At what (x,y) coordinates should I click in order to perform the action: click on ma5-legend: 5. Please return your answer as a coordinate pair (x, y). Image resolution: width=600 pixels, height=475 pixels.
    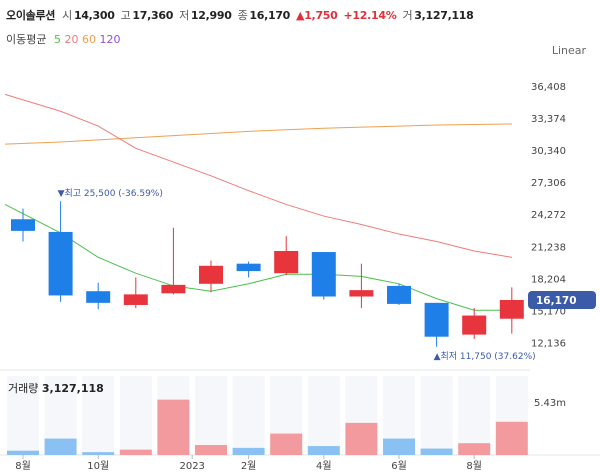
    Looking at the image, I should click on (57, 39).